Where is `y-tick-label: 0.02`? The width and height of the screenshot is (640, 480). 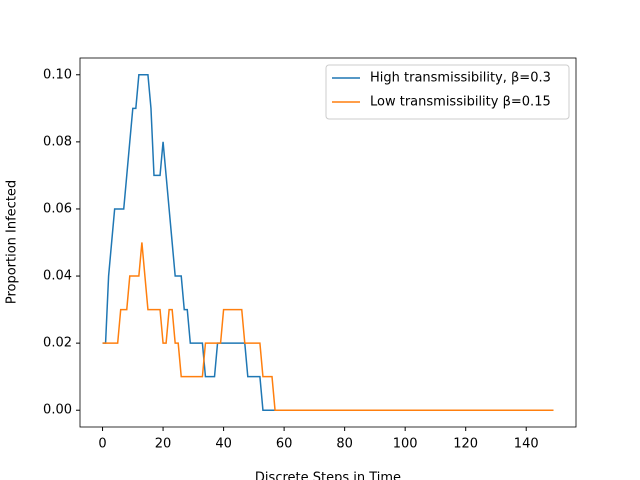
y-tick-label: 0.02 is located at coordinates (57, 343).